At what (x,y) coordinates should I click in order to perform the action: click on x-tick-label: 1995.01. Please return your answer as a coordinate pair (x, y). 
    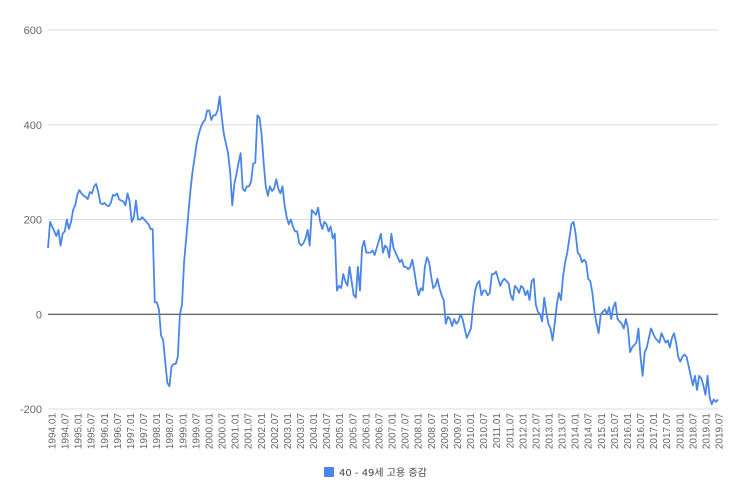
    Looking at the image, I should click on (79, 431).